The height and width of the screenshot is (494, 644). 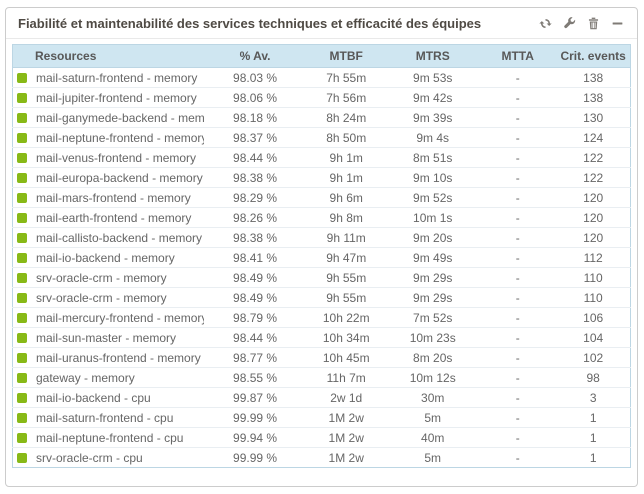 What do you see at coordinates (85, 377) in the screenshot?
I see `resource-name: gateway - memory` at bounding box center [85, 377].